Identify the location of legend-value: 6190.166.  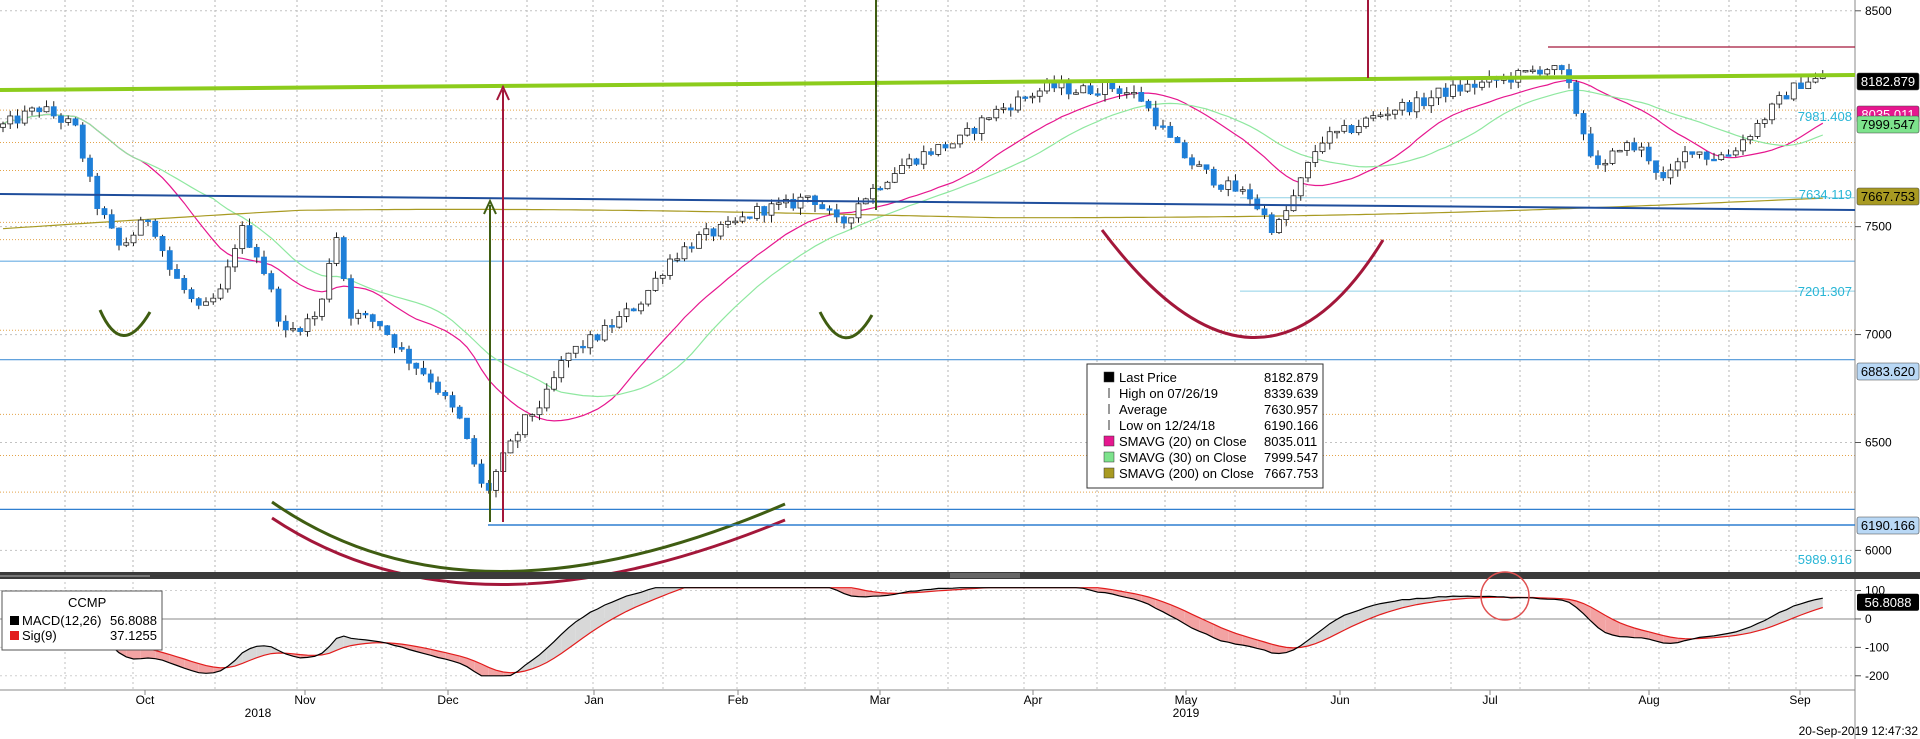
(1291, 425).